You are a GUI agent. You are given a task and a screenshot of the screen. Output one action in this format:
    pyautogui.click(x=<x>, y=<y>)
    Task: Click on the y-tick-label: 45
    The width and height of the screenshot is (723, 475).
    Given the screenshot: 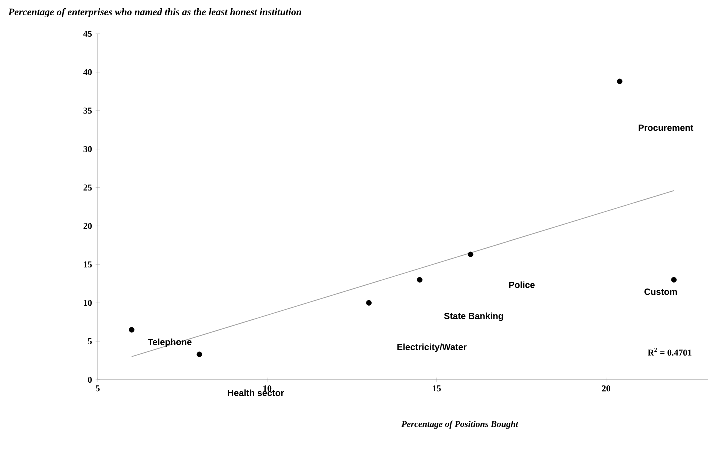 What is the action you would take?
    pyautogui.click(x=88, y=33)
    